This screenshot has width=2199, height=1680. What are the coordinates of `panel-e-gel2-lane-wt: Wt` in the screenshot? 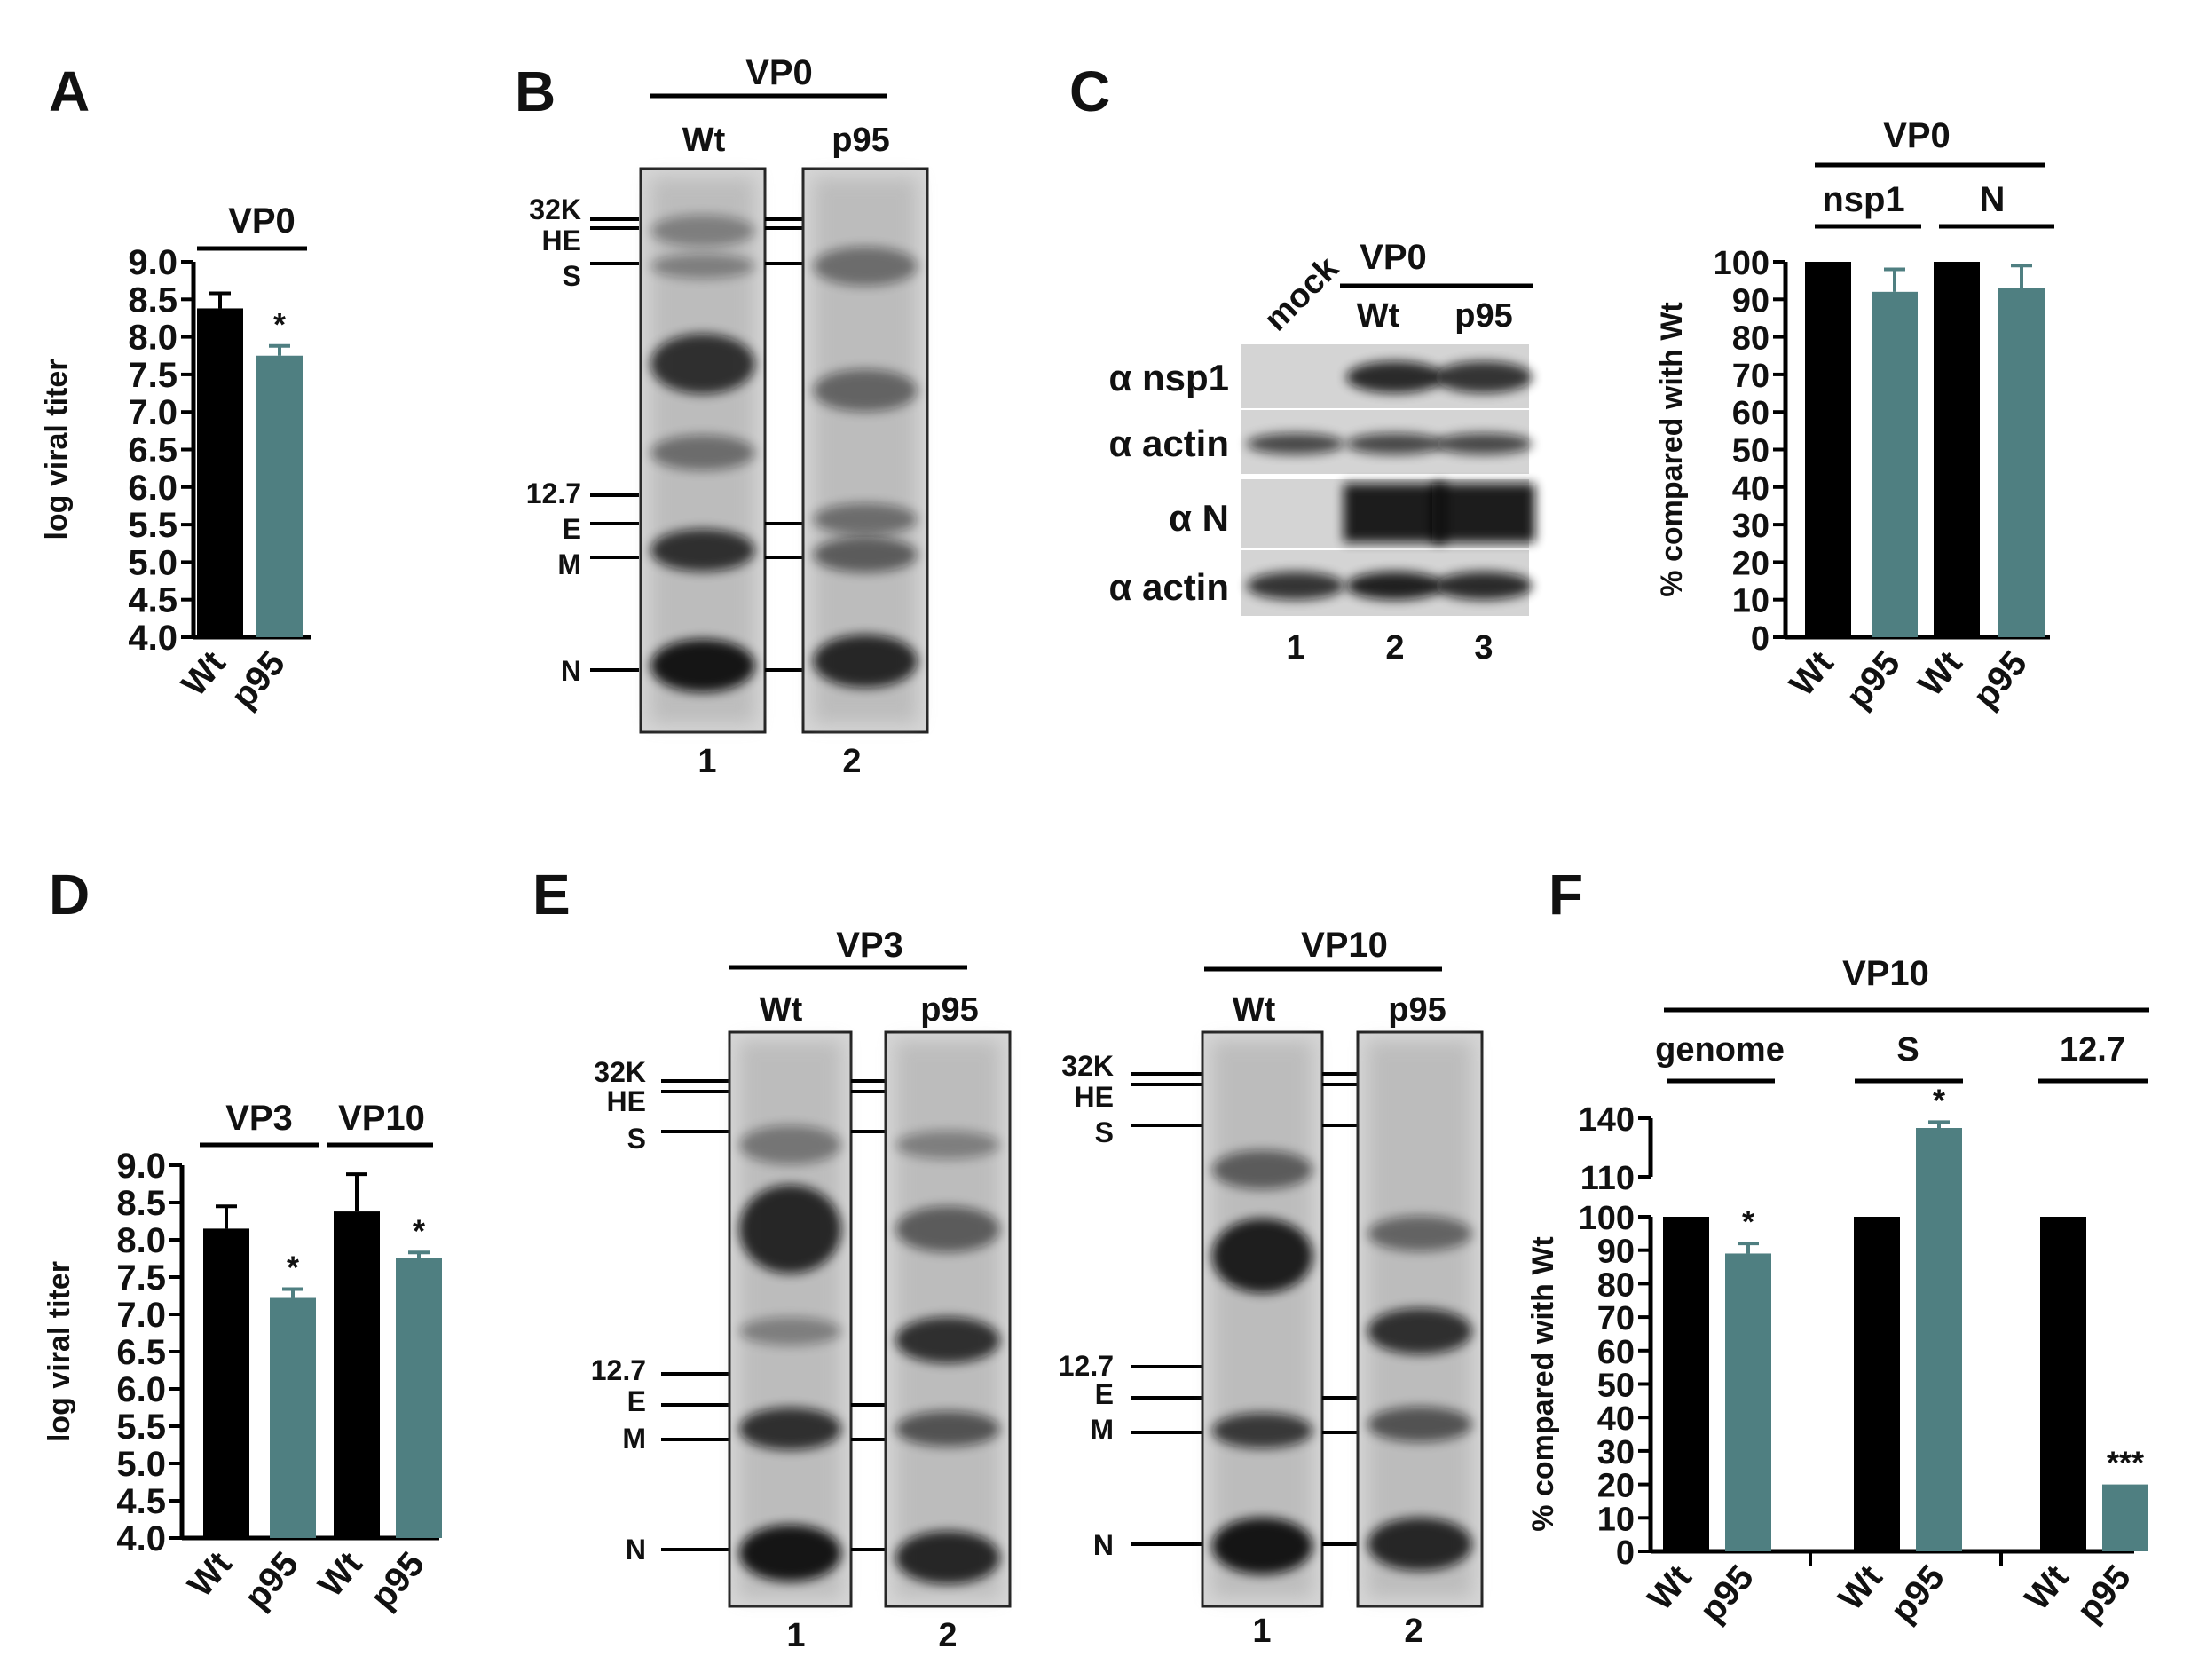 It's located at (1255, 1010).